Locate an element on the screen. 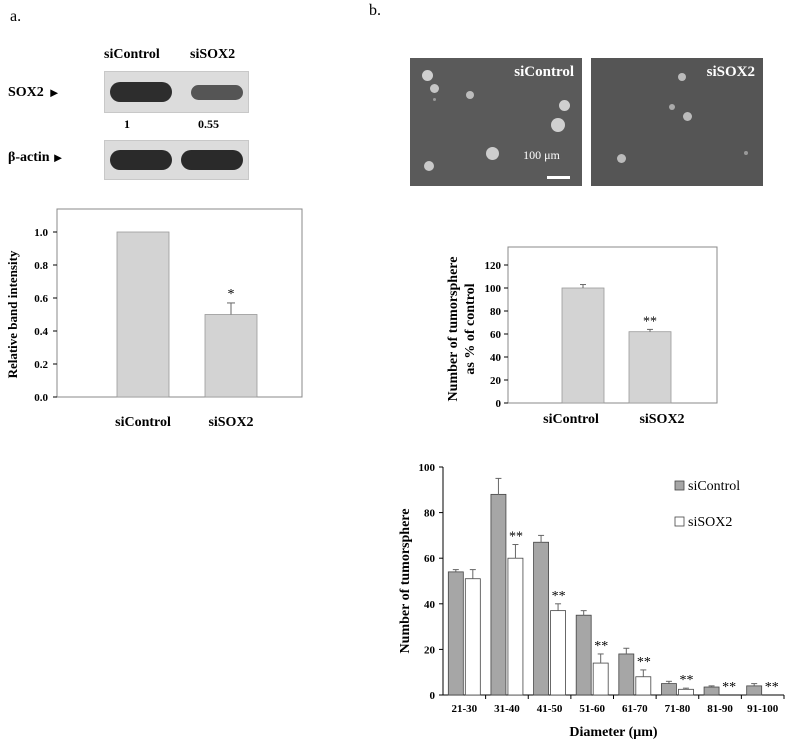  y-tick-label: 120 is located at coordinates (493, 266).